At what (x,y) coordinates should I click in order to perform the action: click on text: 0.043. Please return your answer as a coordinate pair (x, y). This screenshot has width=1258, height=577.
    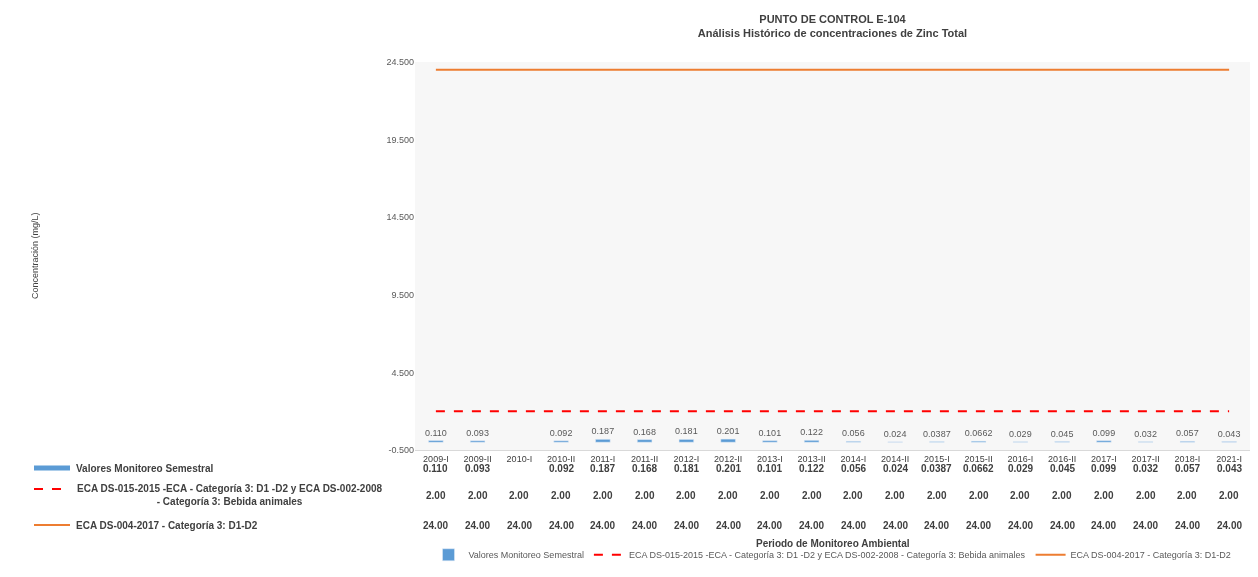
    Looking at the image, I should click on (1229, 433).